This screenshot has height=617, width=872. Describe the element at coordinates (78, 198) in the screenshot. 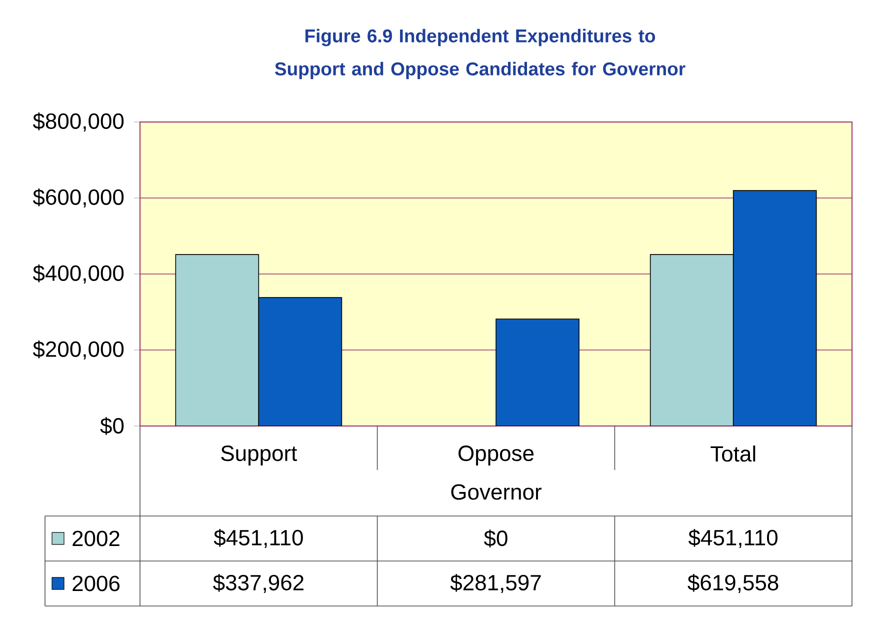

I see `y-tick-label: $600,000` at that location.